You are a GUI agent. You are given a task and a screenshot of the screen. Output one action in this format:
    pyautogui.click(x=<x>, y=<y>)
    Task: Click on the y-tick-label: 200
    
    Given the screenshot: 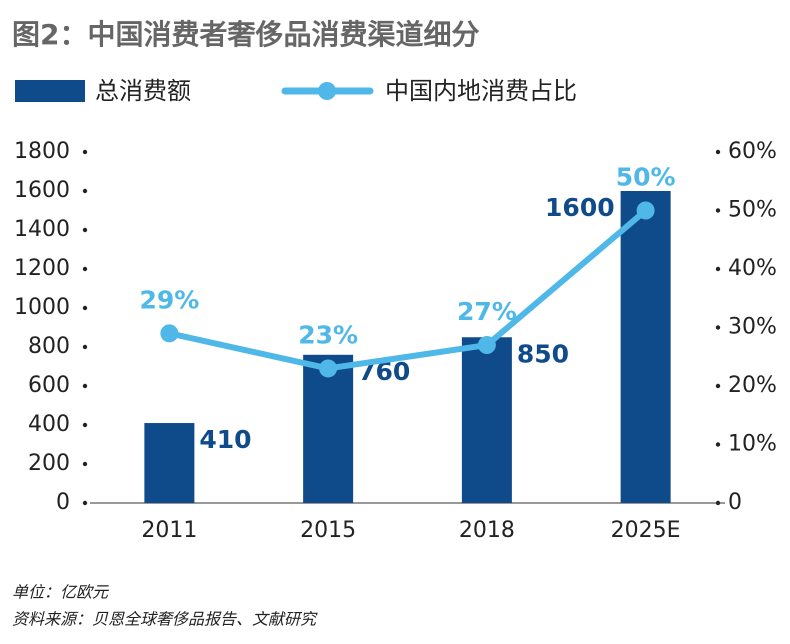 What is the action you would take?
    pyautogui.click(x=49, y=463)
    